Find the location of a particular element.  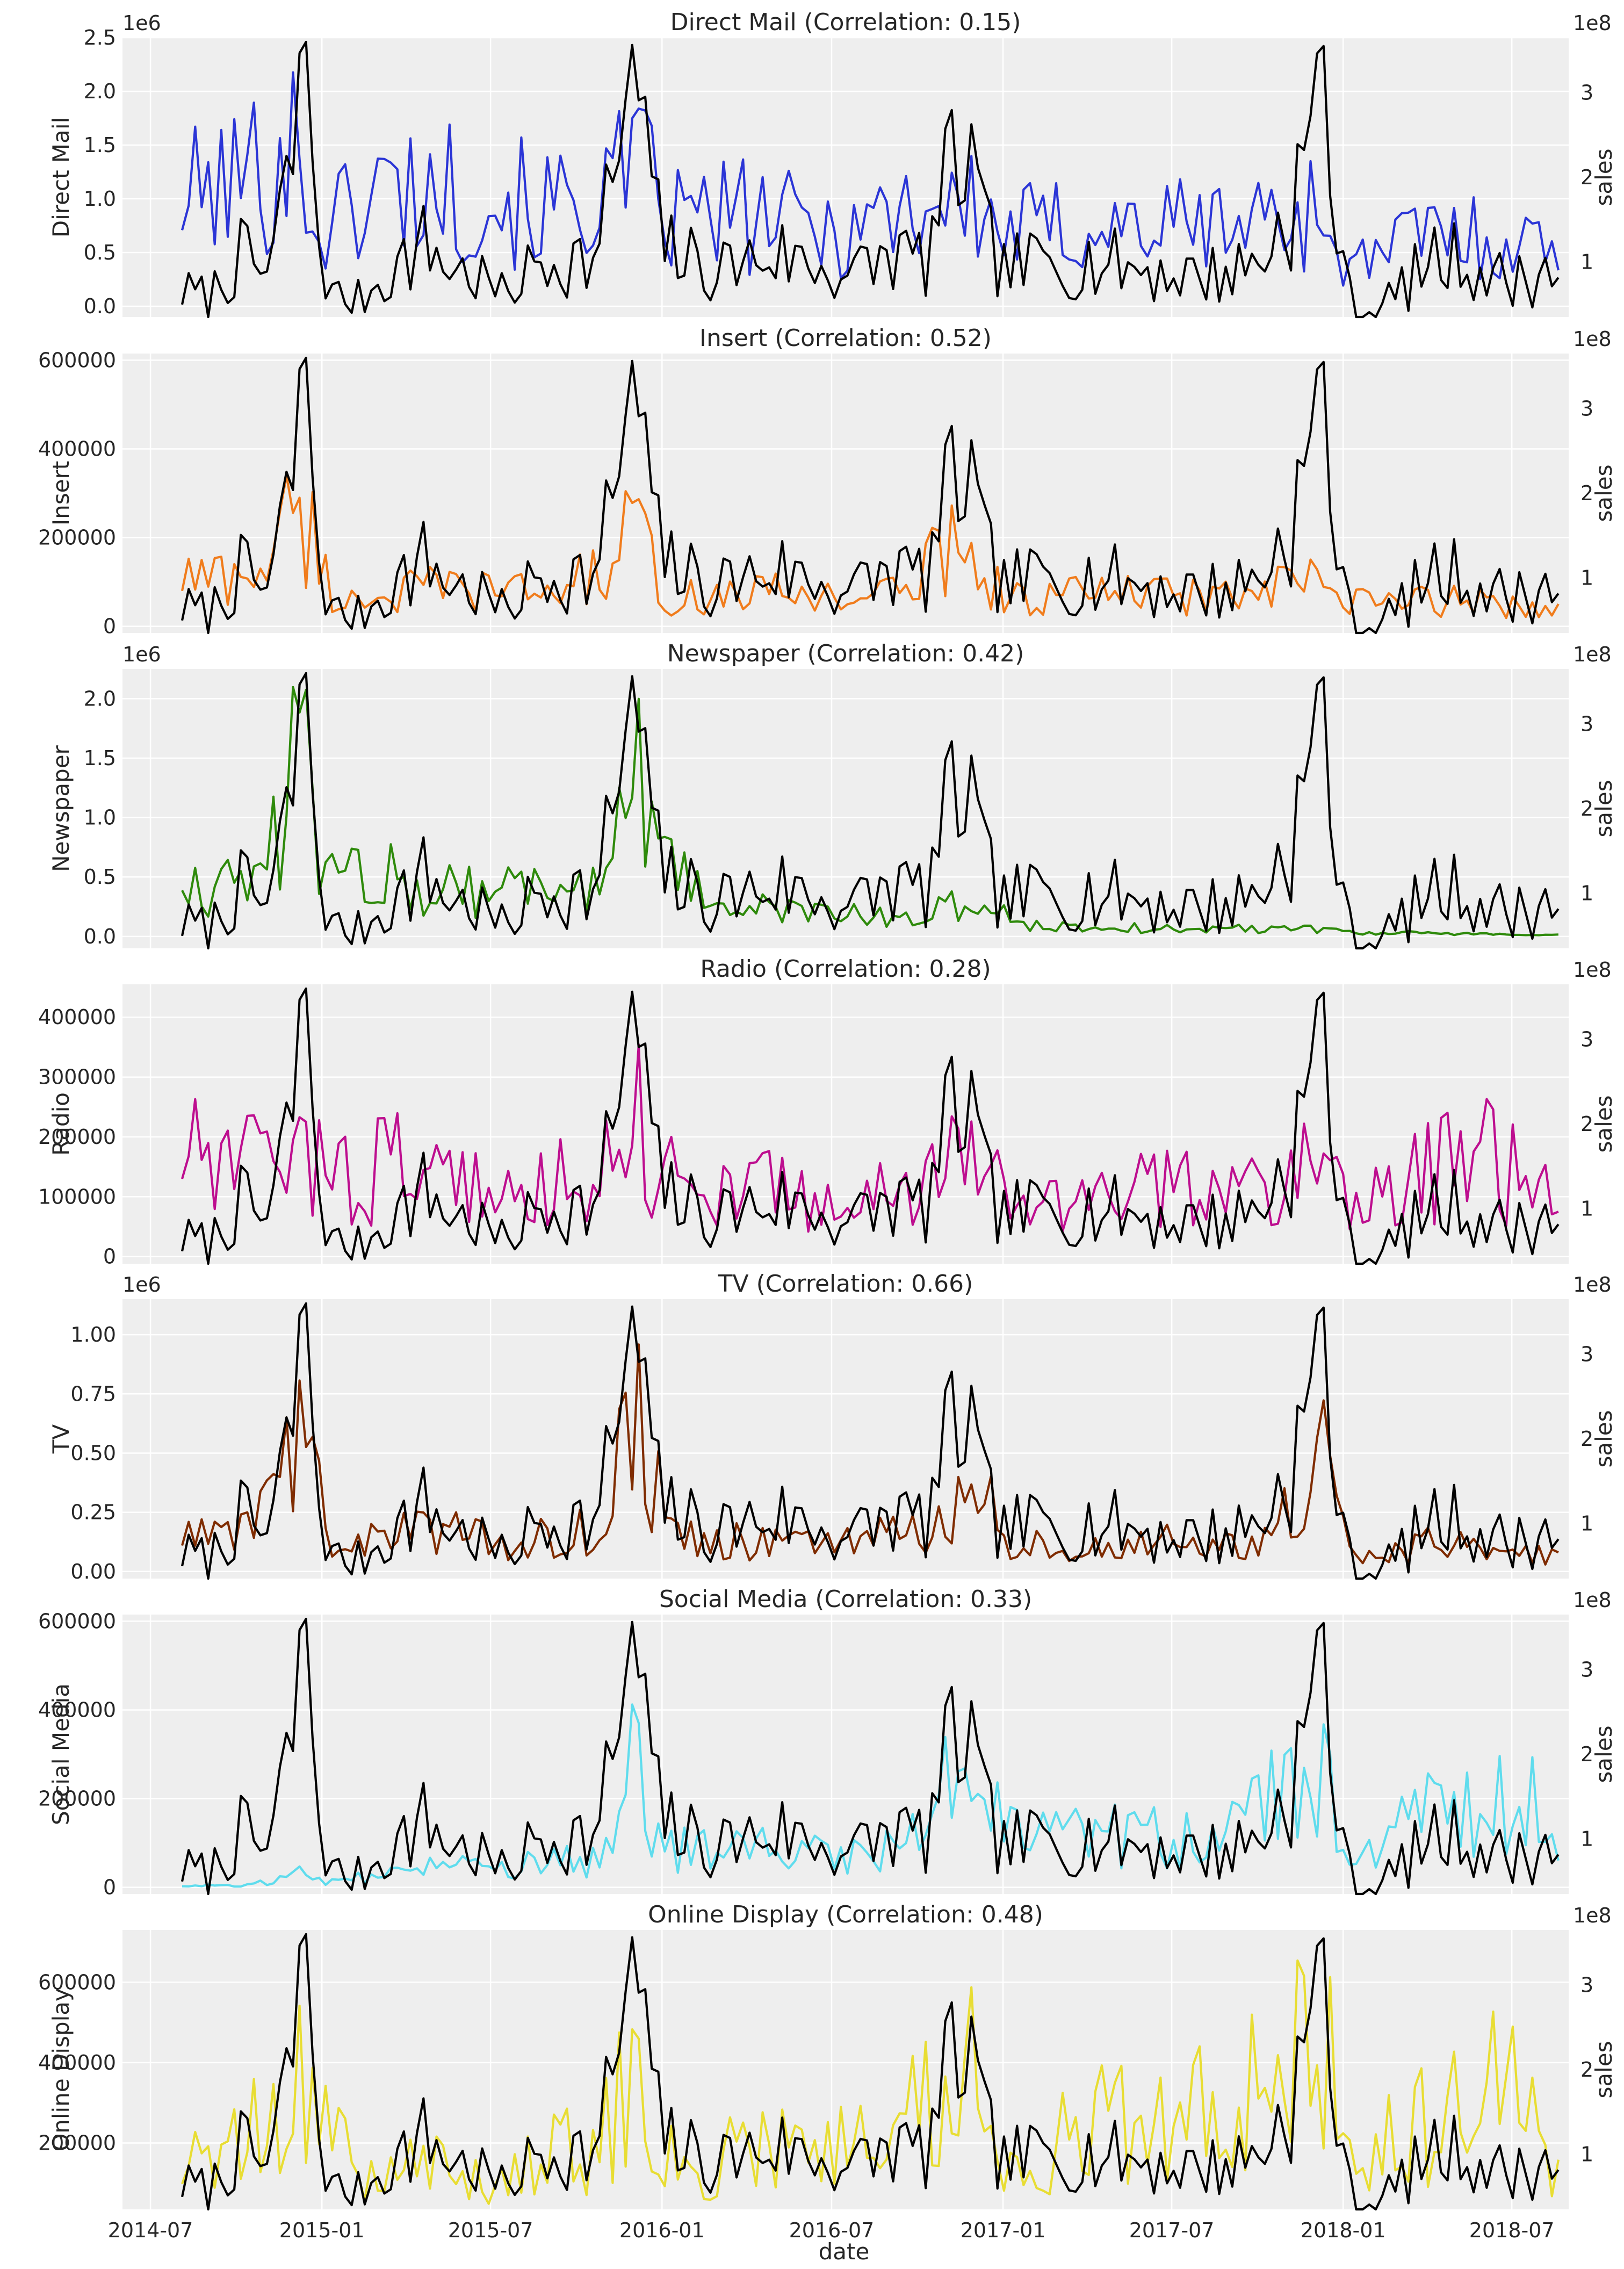

y-axis-label: Radio is located at coordinates (61, 1124).